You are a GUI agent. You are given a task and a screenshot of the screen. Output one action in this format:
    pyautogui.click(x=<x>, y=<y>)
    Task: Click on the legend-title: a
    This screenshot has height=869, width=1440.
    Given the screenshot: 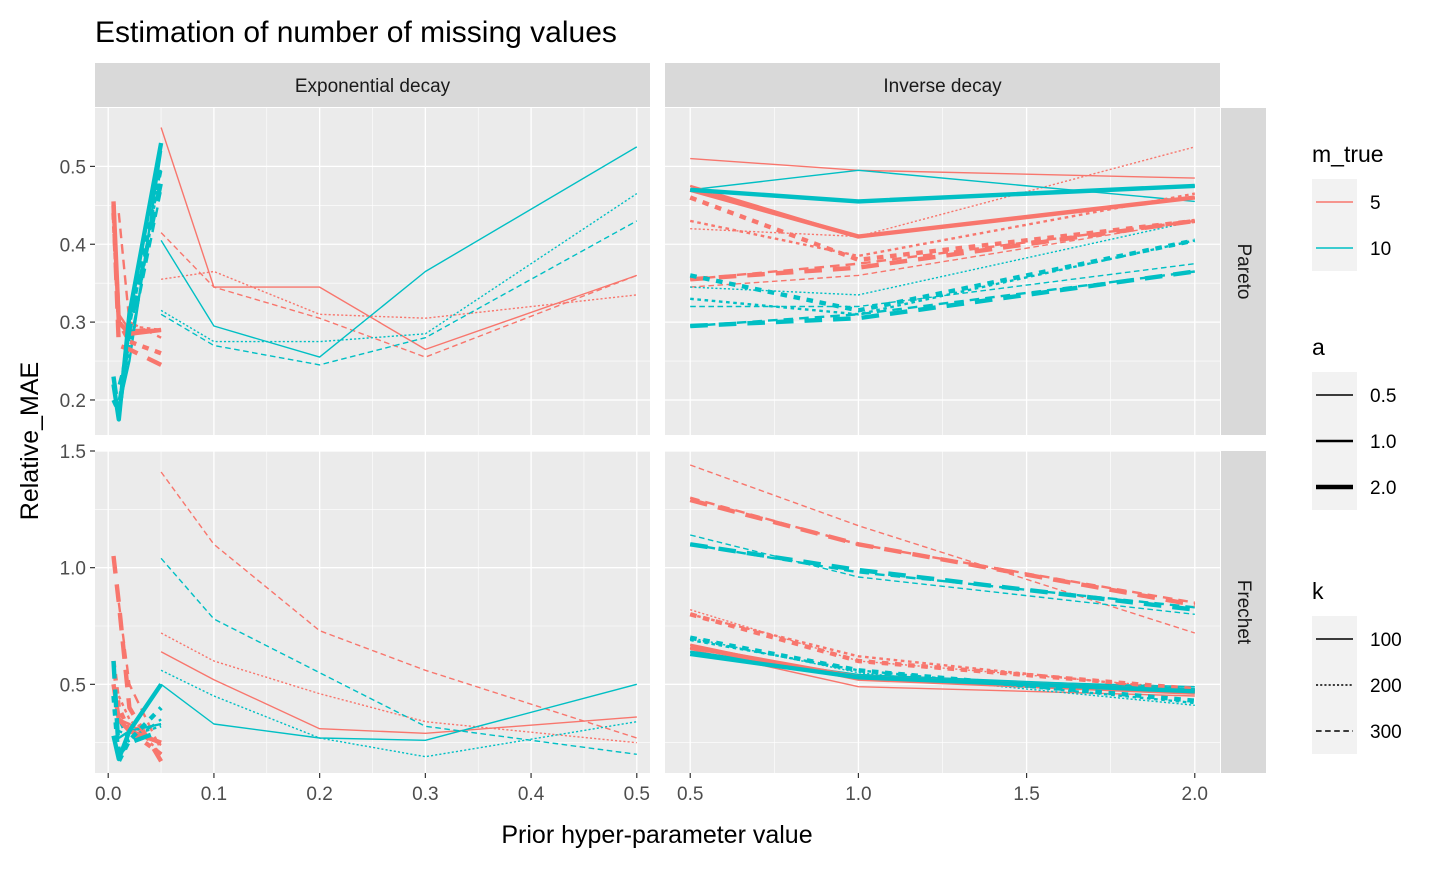 What is the action you would take?
    pyautogui.click(x=1318, y=347)
    